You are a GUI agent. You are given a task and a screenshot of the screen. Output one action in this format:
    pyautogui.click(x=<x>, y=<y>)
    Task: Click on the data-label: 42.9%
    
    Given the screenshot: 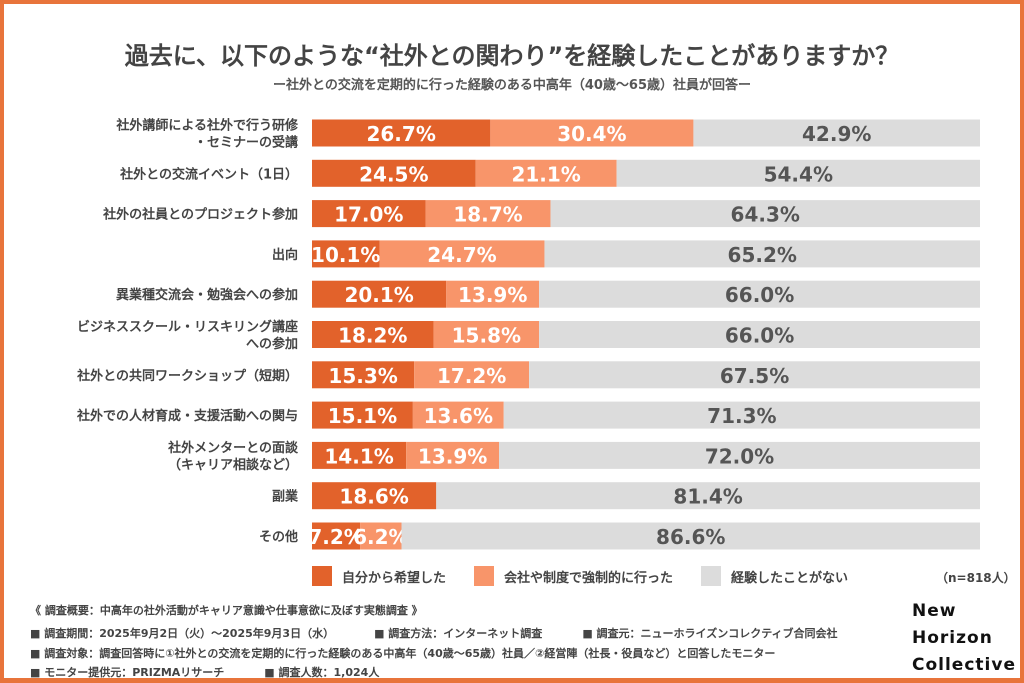 What is the action you would take?
    pyautogui.click(x=836, y=134)
    